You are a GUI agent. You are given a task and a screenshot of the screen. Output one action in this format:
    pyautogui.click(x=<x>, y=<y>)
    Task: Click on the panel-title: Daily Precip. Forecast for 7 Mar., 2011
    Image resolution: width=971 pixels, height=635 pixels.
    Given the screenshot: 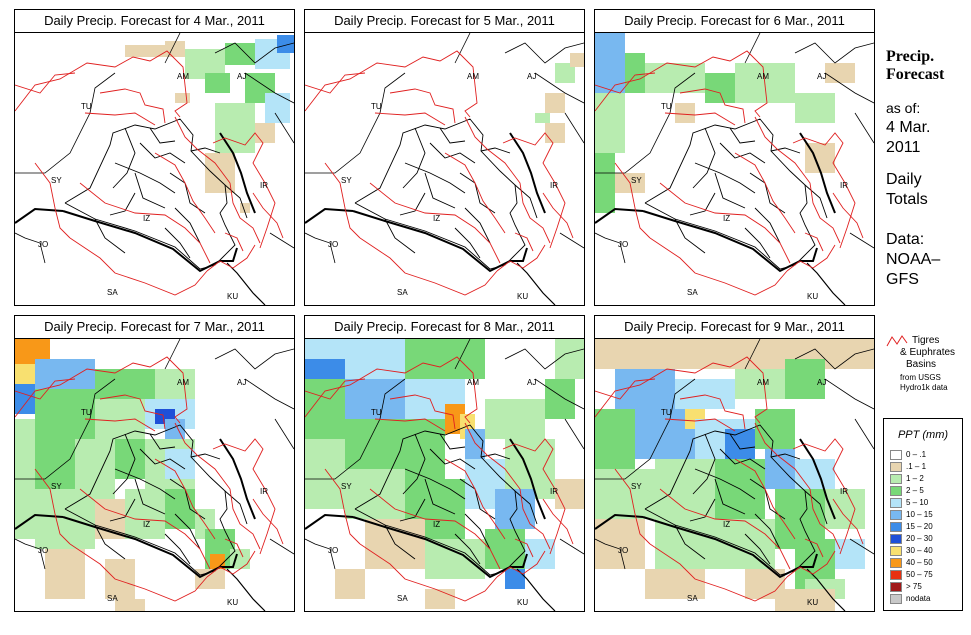 What is the action you would take?
    pyautogui.click(x=154, y=327)
    